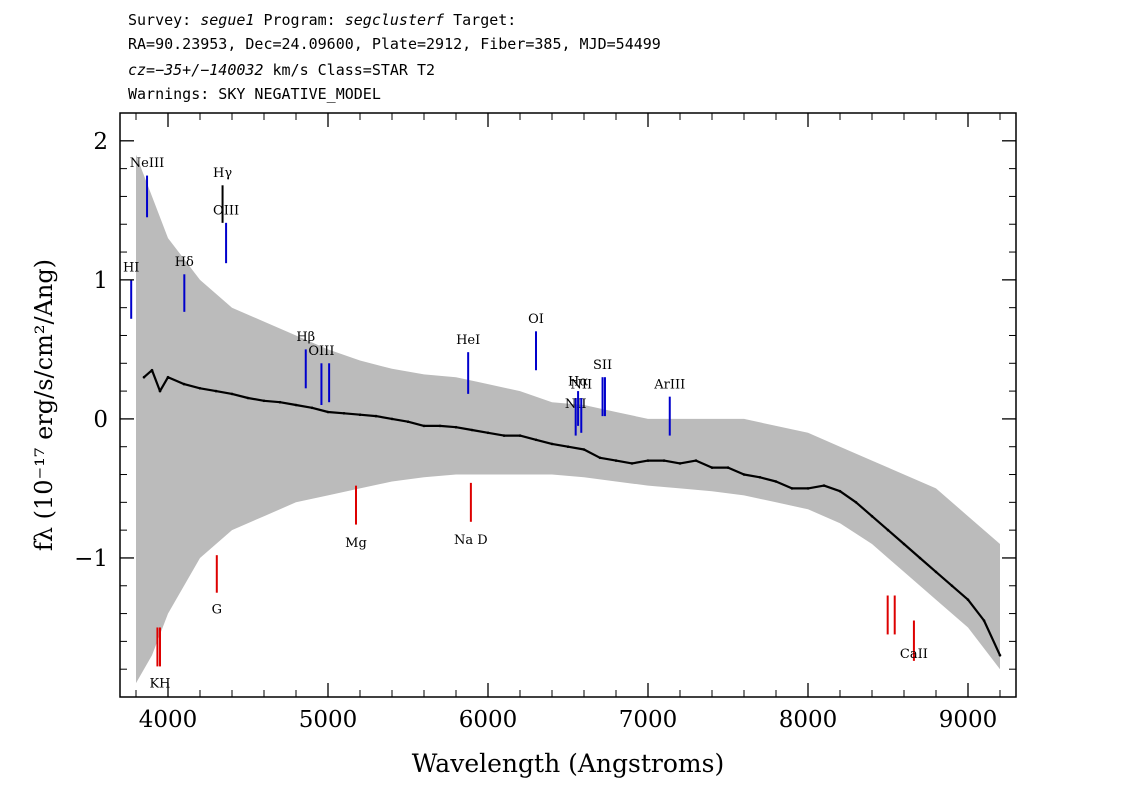 The width and height of the screenshot is (1134, 810). What do you see at coordinates (648, 720) in the screenshot?
I see `x-tick-label: 7000` at bounding box center [648, 720].